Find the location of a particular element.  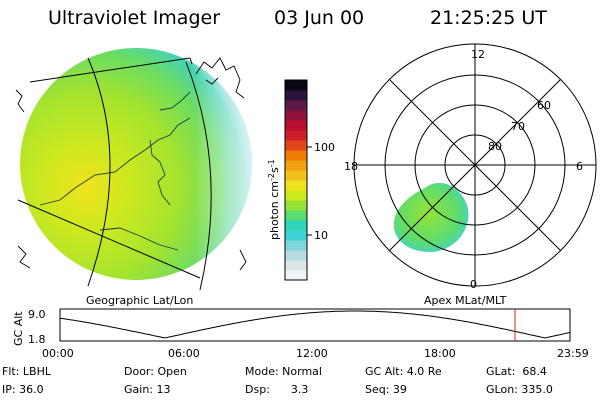

info-dsp: Dsp: 3.3 is located at coordinates (276, 389).